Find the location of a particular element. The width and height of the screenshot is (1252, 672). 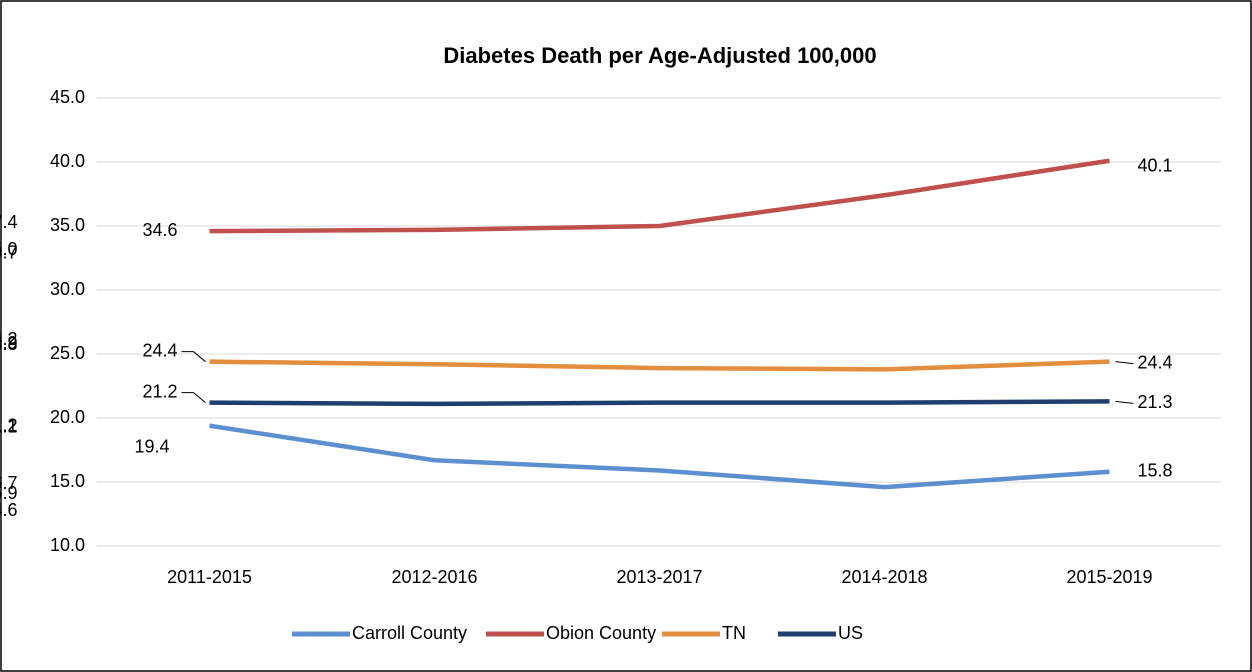

data-label: 16.7 is located at coordinates (9, 483).